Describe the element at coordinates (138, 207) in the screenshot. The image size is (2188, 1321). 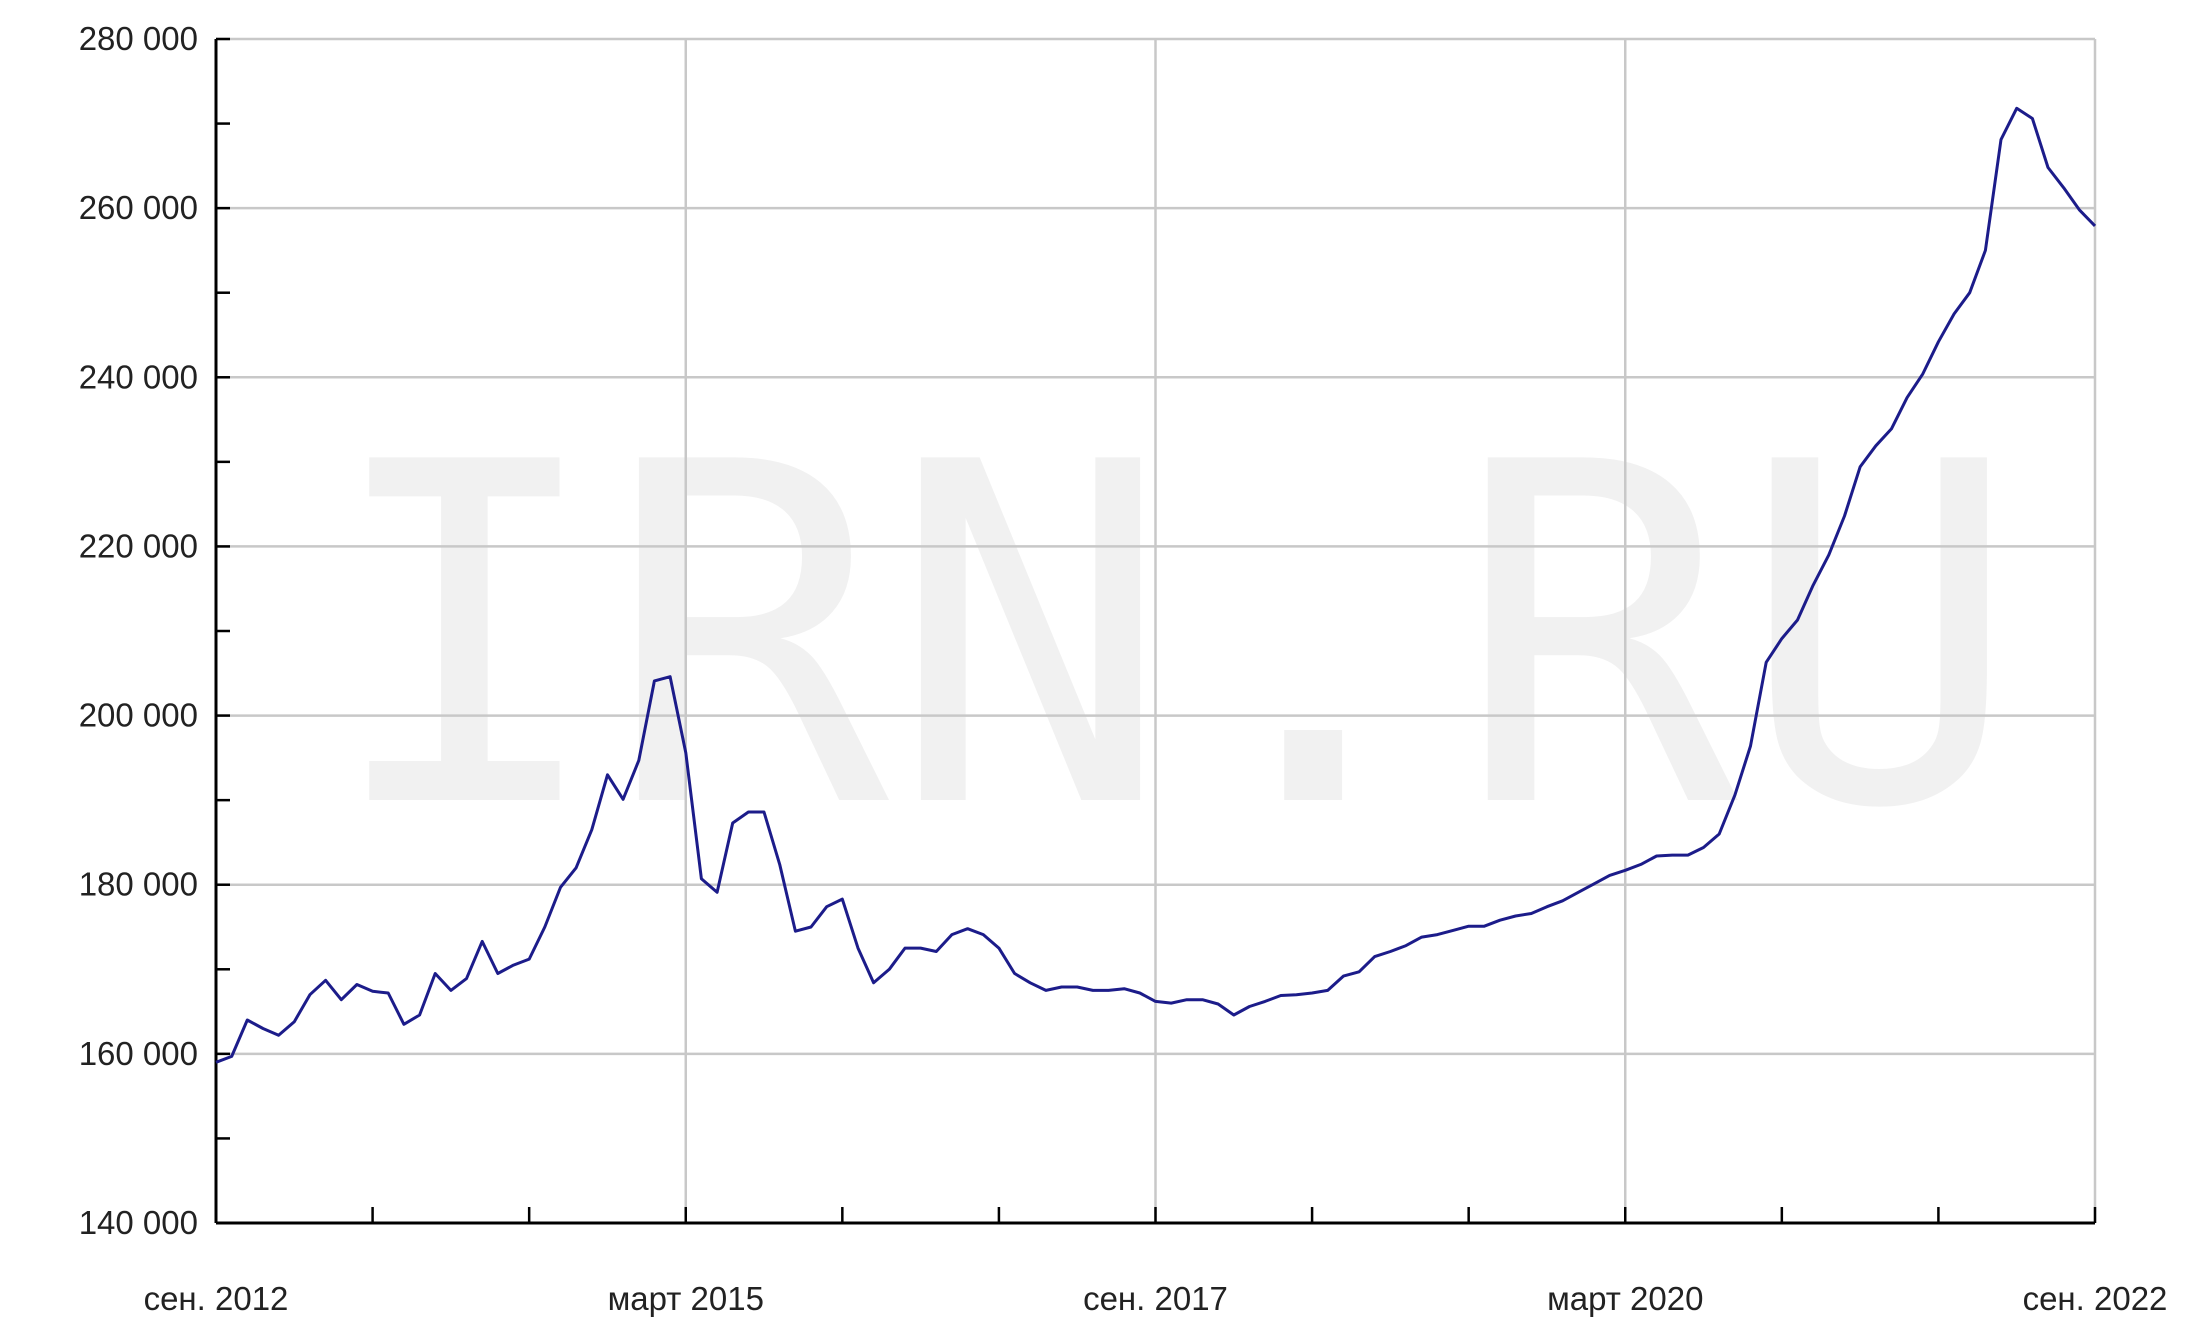
I see `y-tick-label: 260 000` at that location.